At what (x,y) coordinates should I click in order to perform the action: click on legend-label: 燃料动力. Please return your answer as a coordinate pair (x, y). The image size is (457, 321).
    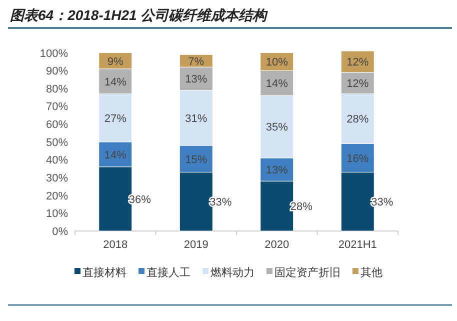
    Looking at the image, I should click on (232, 272).